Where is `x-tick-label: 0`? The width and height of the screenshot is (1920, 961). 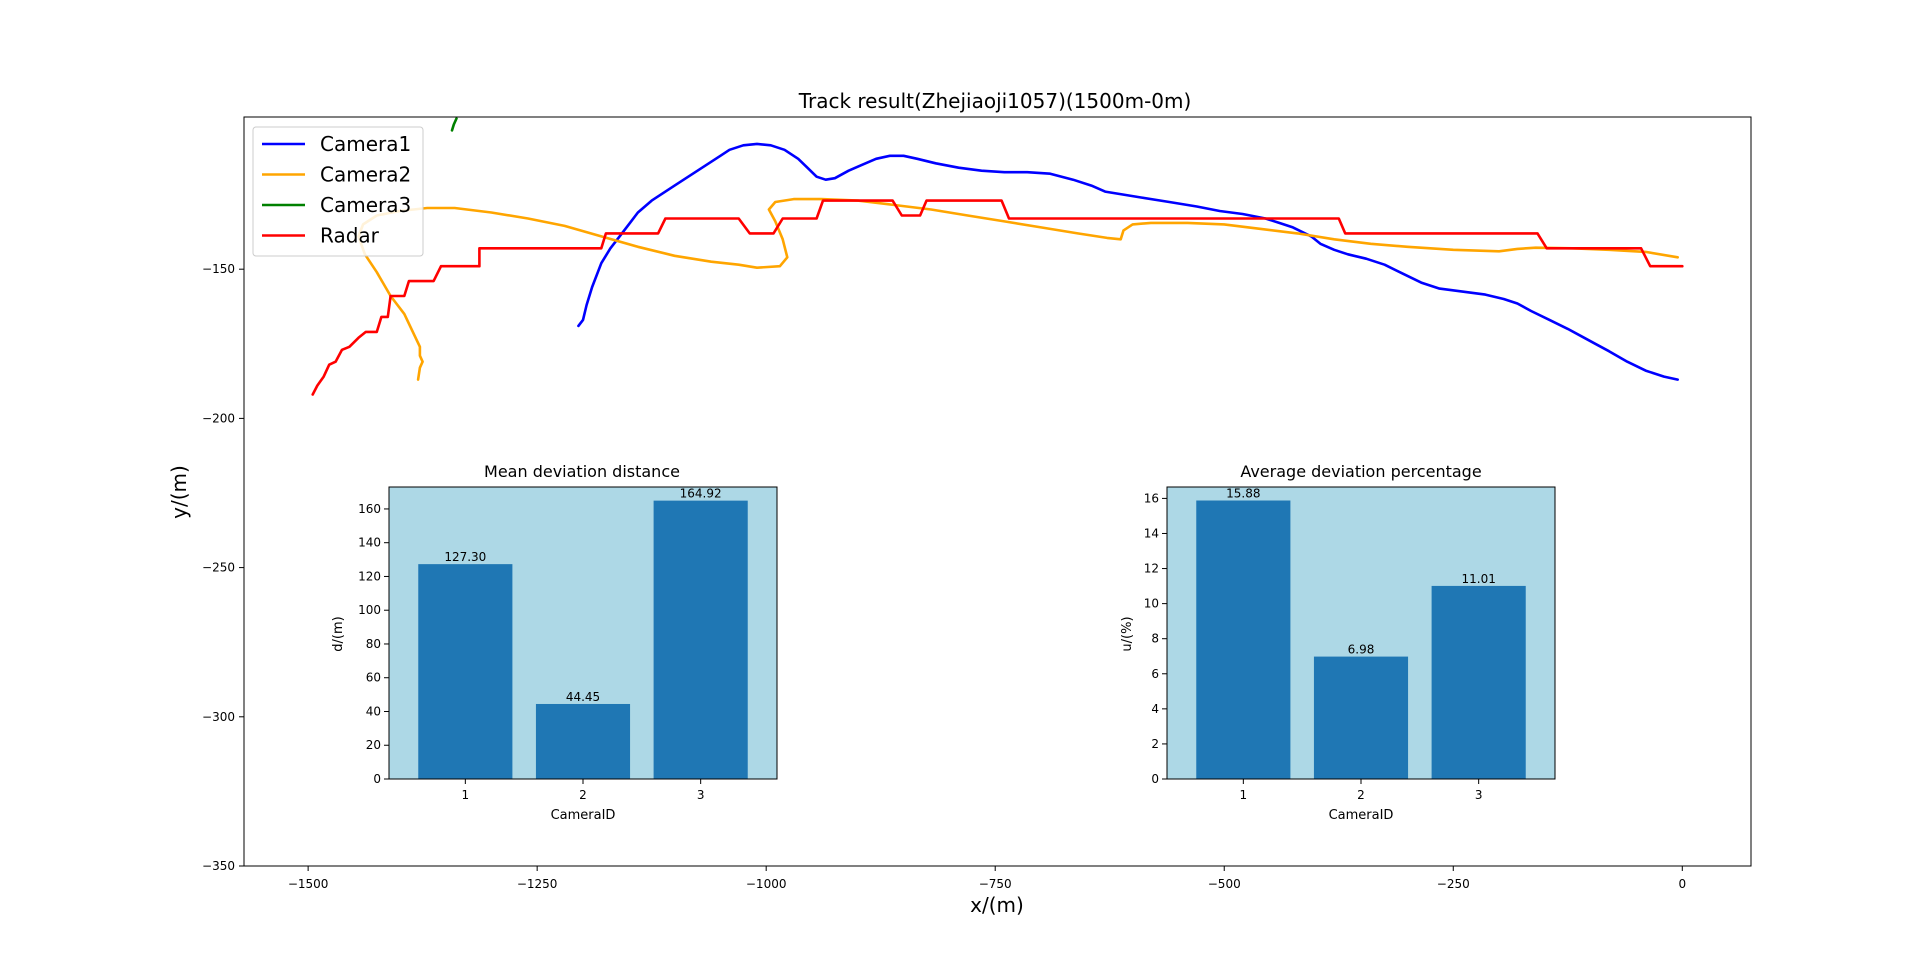
x-tick-label: 0 is located at coordinates (1682, 884).